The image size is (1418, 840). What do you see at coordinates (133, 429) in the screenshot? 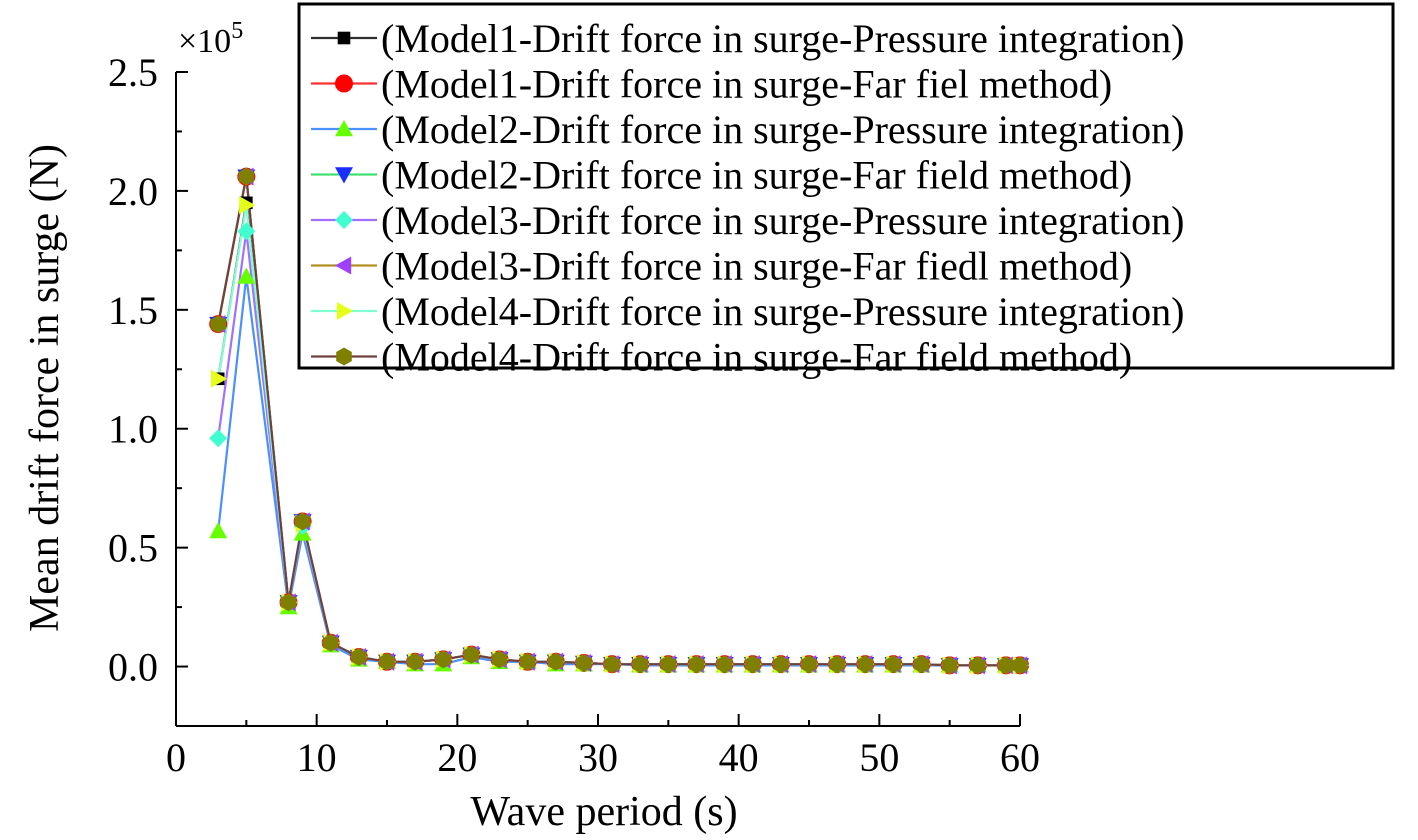
I see `y-tick-label: 1.0` at bounding box center [133, 429].